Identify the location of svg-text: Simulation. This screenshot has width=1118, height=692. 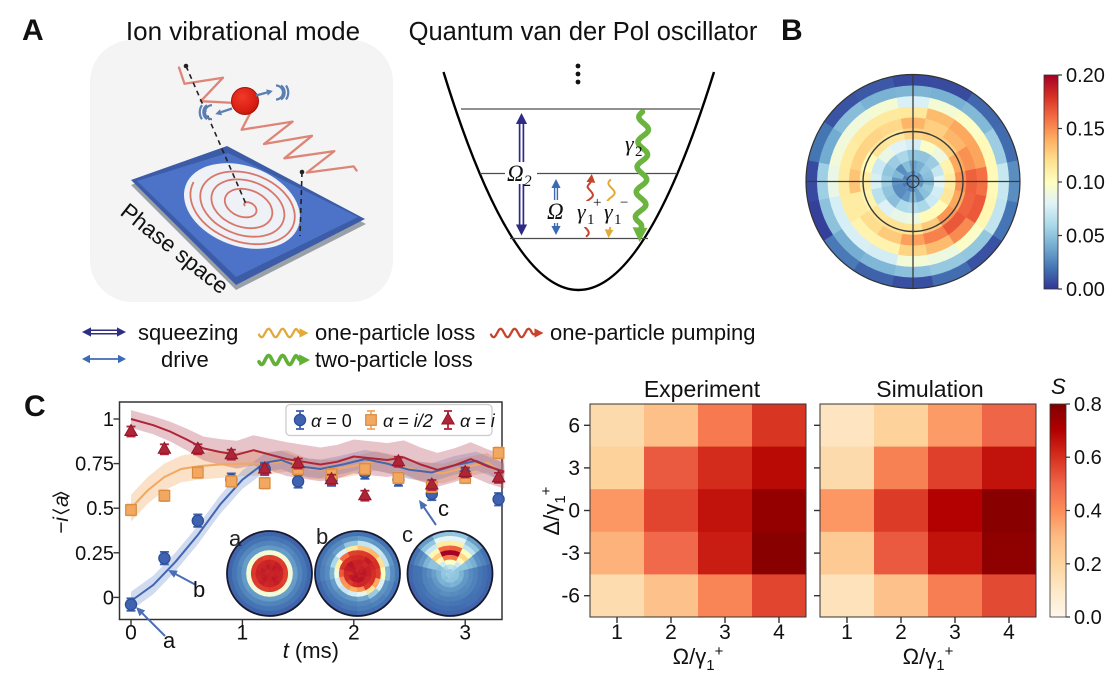
(929, 389).